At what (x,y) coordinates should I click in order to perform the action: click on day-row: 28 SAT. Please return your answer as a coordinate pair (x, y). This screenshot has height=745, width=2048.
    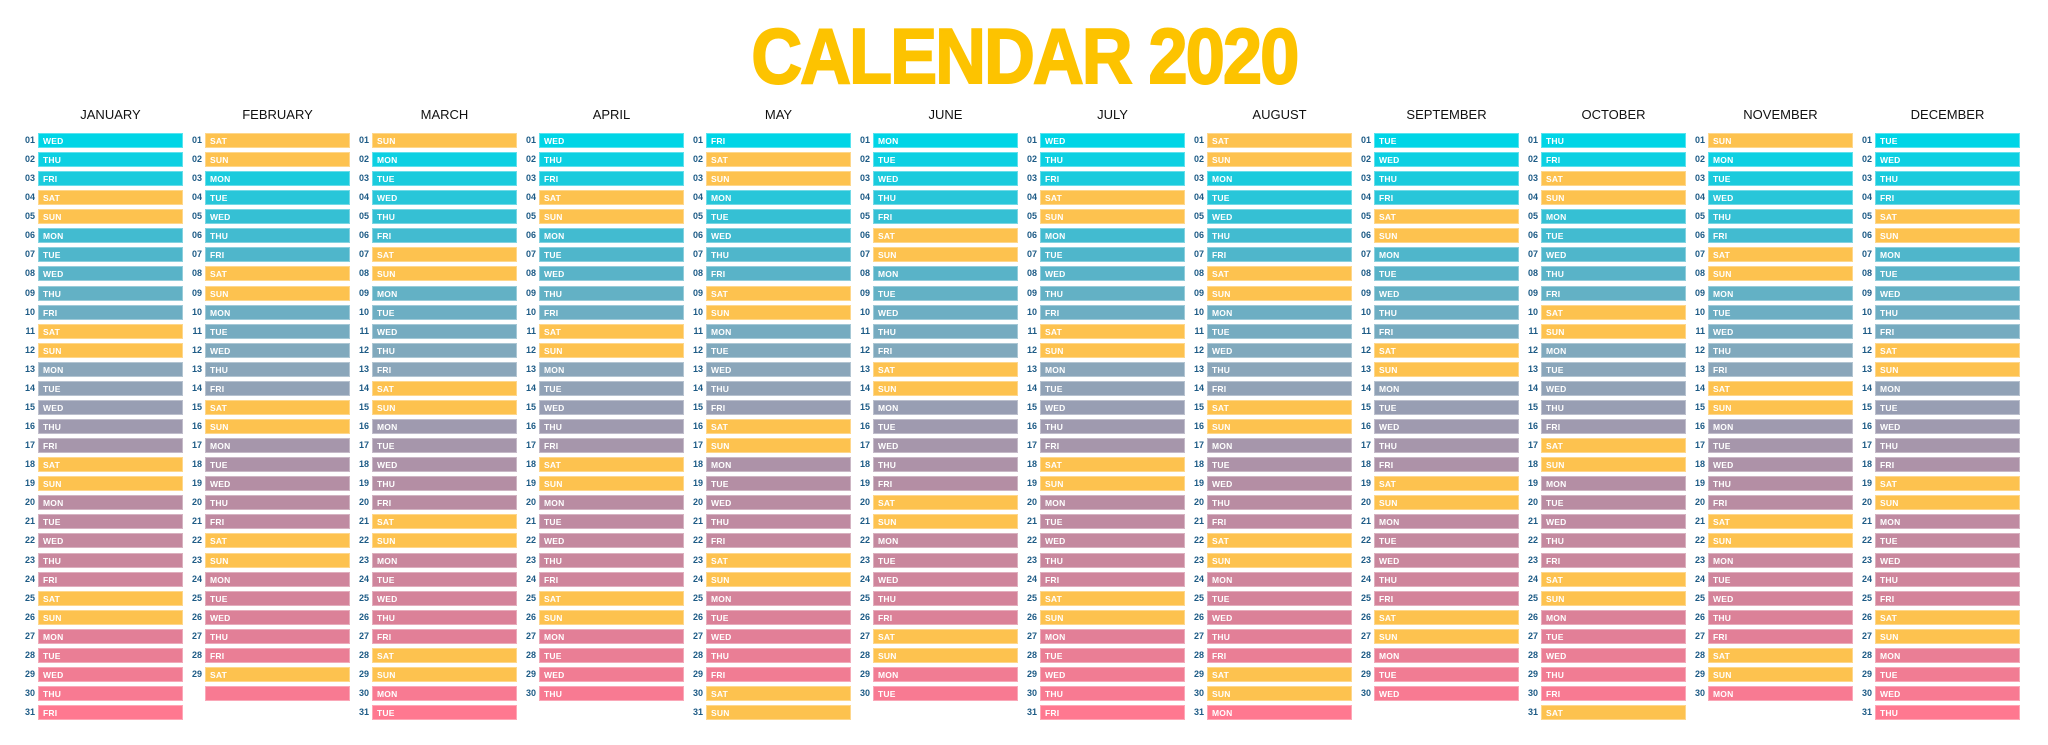
    Looking at the image, I should click on (437, 655).